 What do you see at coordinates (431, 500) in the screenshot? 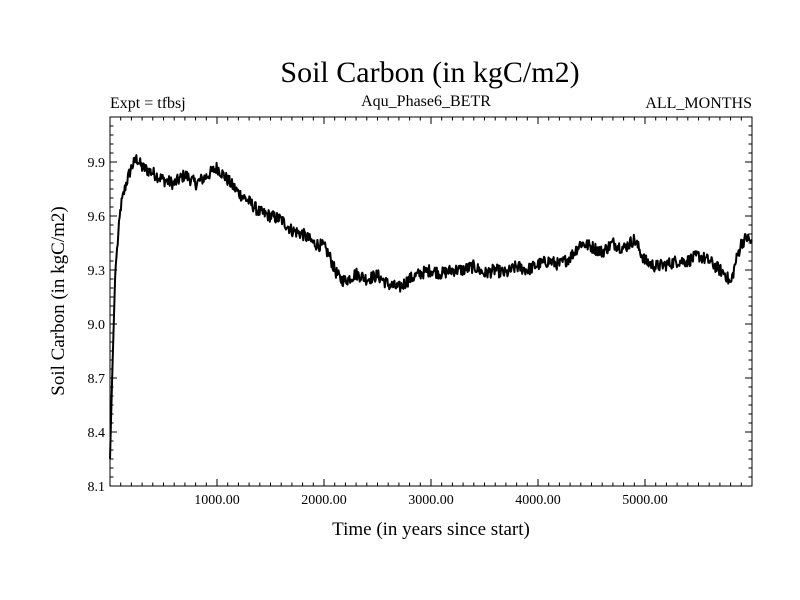
I see `x-tick-label: 3000.00` at bounding box center [431, 500].